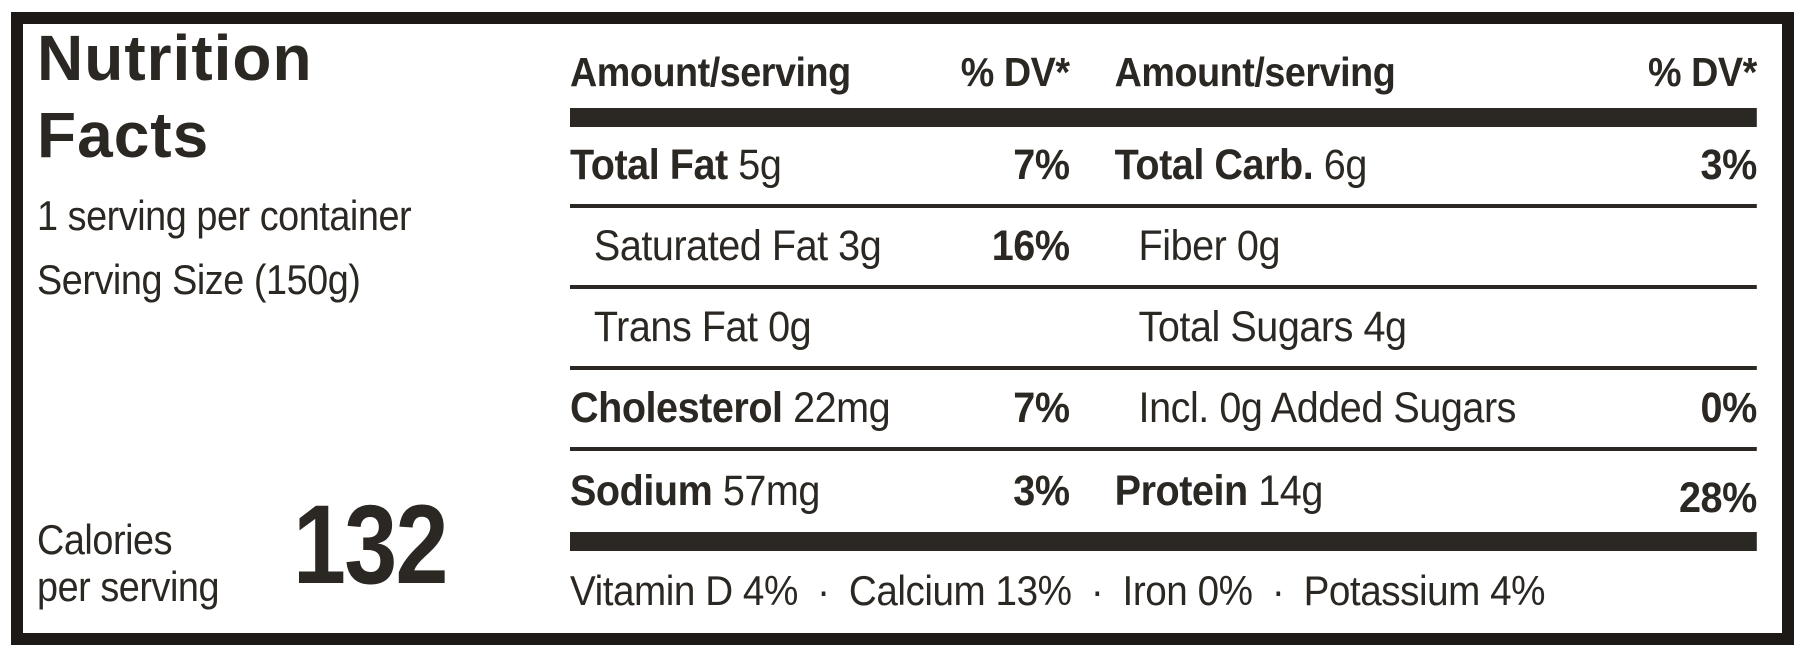  Describe the element at coordinates (1214, 165) in the screenshot. I see `nutrient-name: Total Carb.` at that location.